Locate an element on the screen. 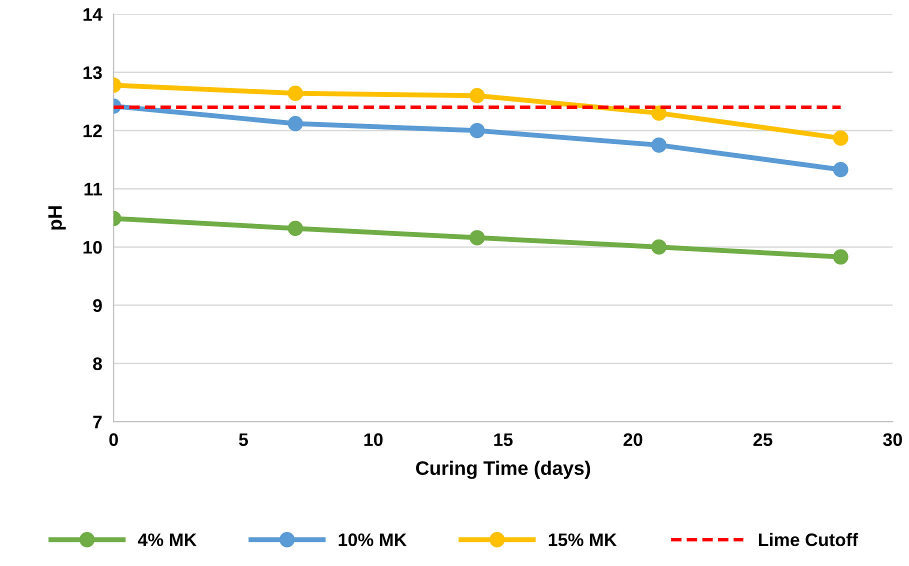 Image resolution: width=909 pixels, height=566 pixels. y-tick-label: 9 is located at coordinates (97, 305).